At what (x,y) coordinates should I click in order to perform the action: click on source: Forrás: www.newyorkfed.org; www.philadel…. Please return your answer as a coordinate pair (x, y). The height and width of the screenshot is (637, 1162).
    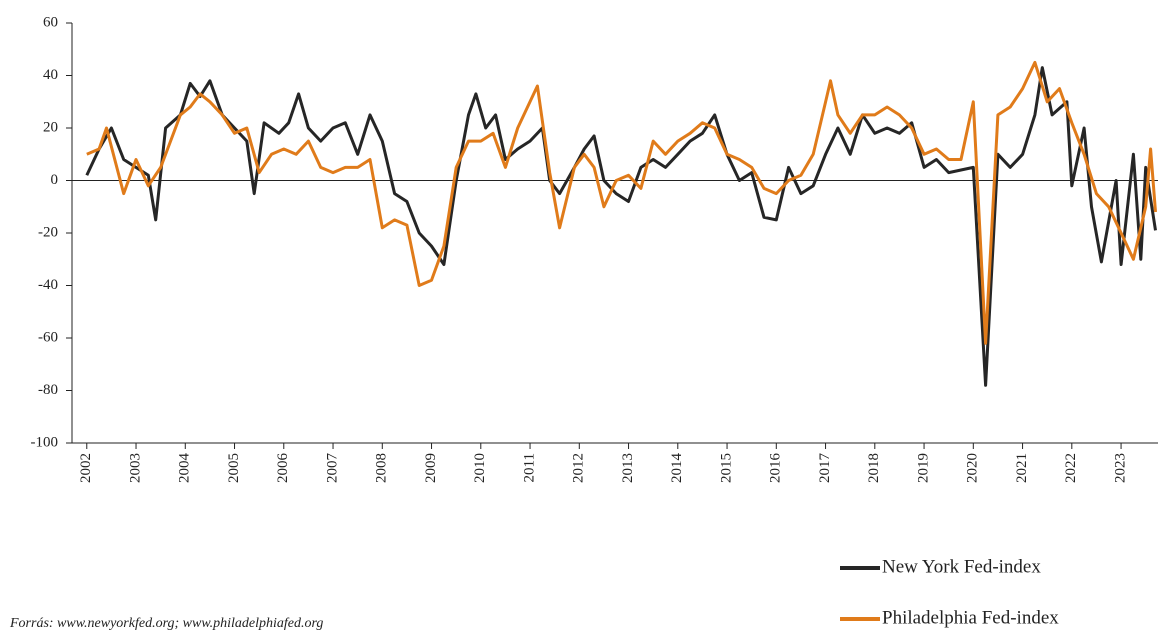
    Looking at the image, I should click on (166, 623).